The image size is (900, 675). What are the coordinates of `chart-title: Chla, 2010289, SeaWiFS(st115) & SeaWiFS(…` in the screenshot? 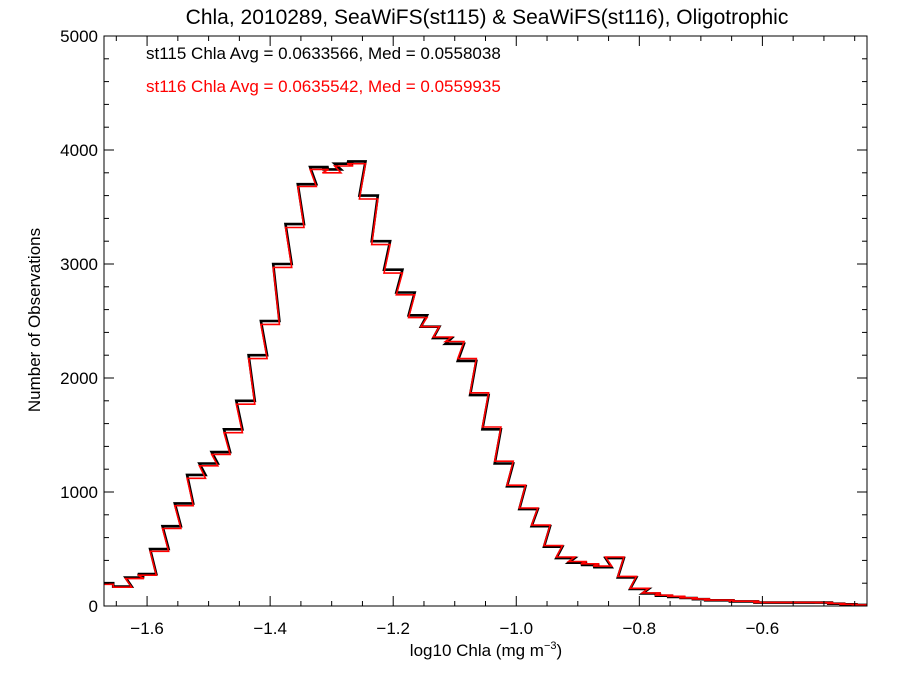 It's located at (487, 17).